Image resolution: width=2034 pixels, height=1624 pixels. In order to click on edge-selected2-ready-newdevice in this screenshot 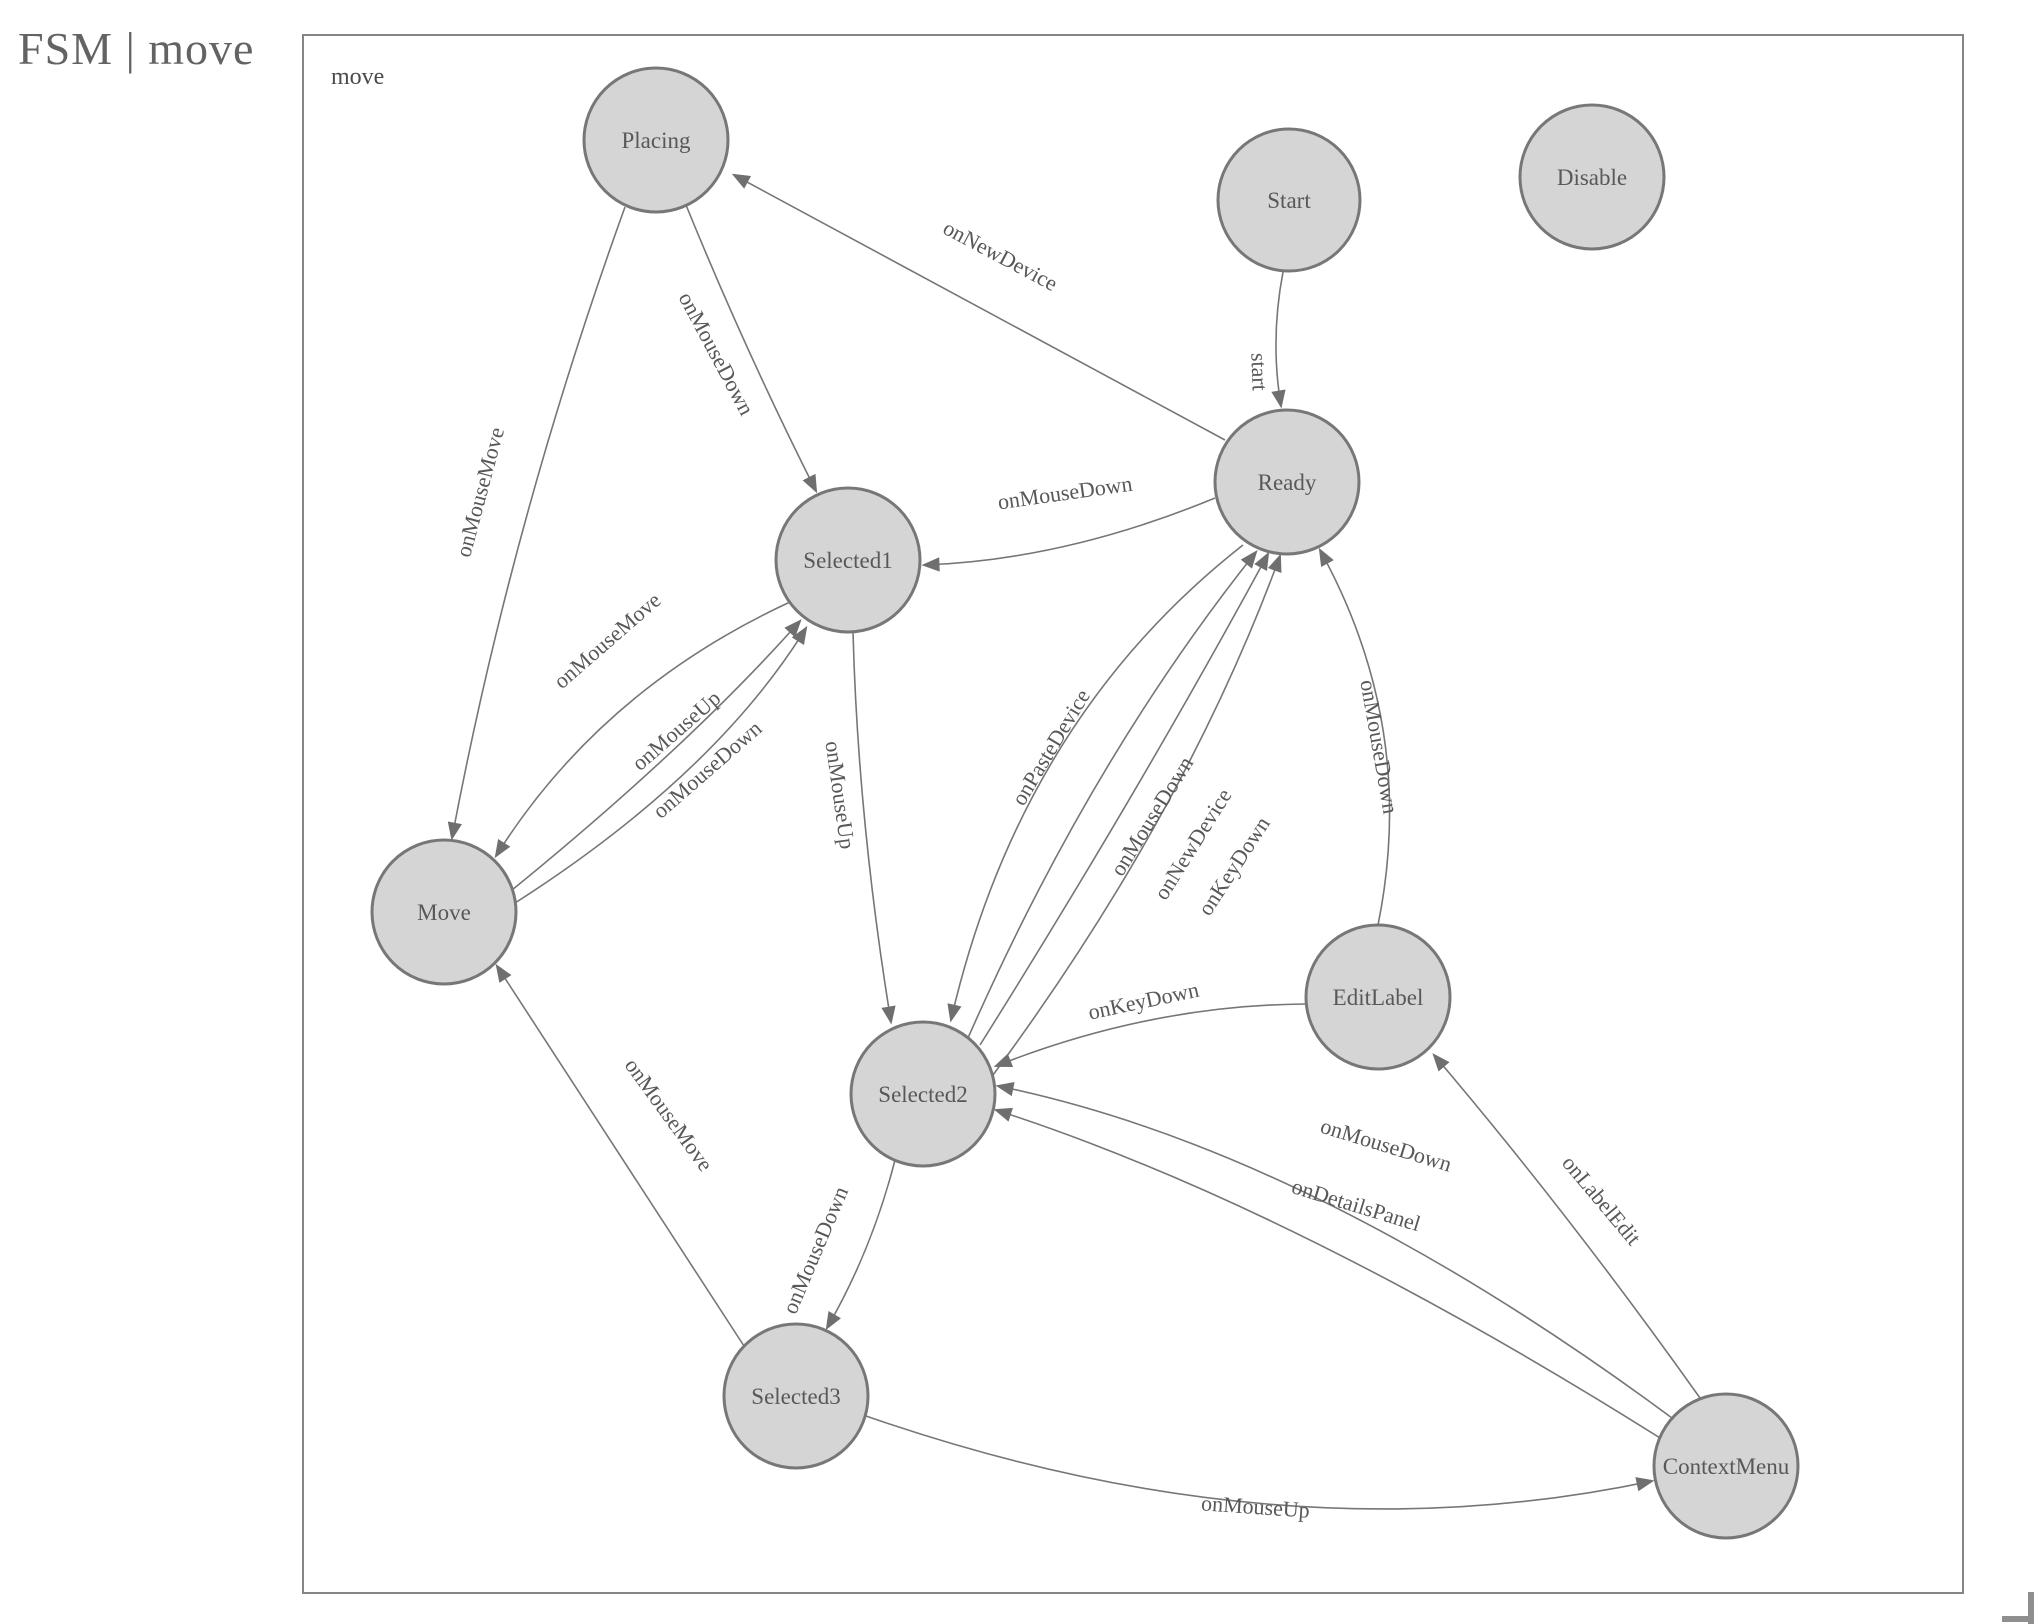, I will do `click(1124, 798)`.